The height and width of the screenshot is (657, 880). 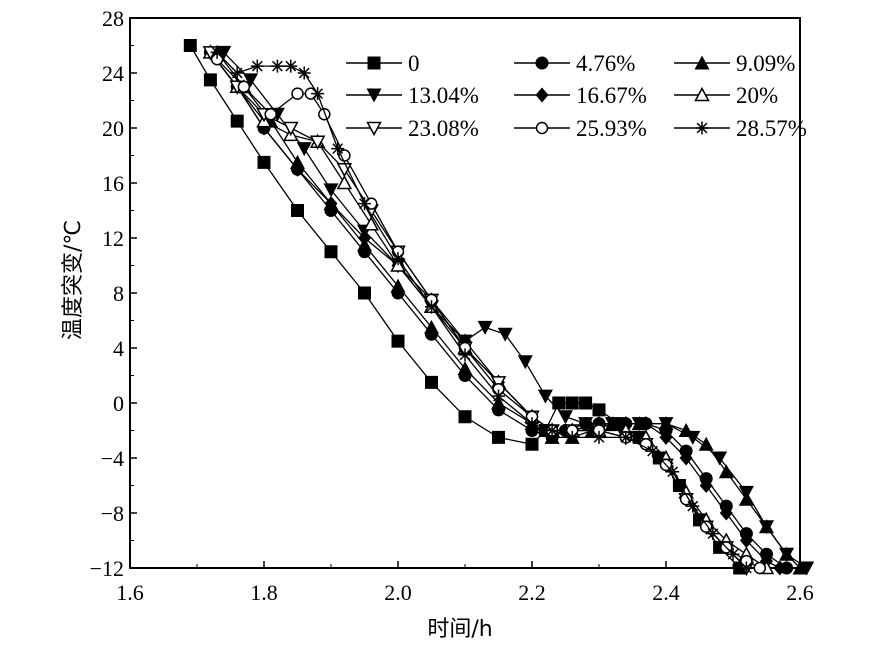 I want to click on x-tick-label: 2.2, so click(x=532, y=592).